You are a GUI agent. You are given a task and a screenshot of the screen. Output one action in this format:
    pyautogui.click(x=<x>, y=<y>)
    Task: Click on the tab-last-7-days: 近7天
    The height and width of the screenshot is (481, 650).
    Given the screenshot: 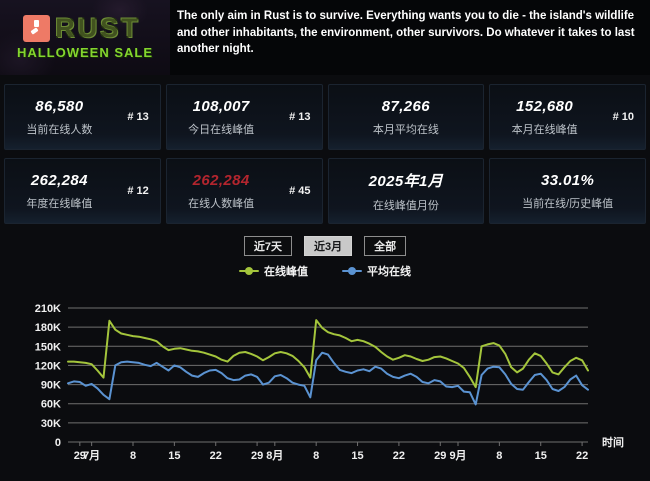 What is the action you would take?
    pyautogui.click(x=267, y=246)
    